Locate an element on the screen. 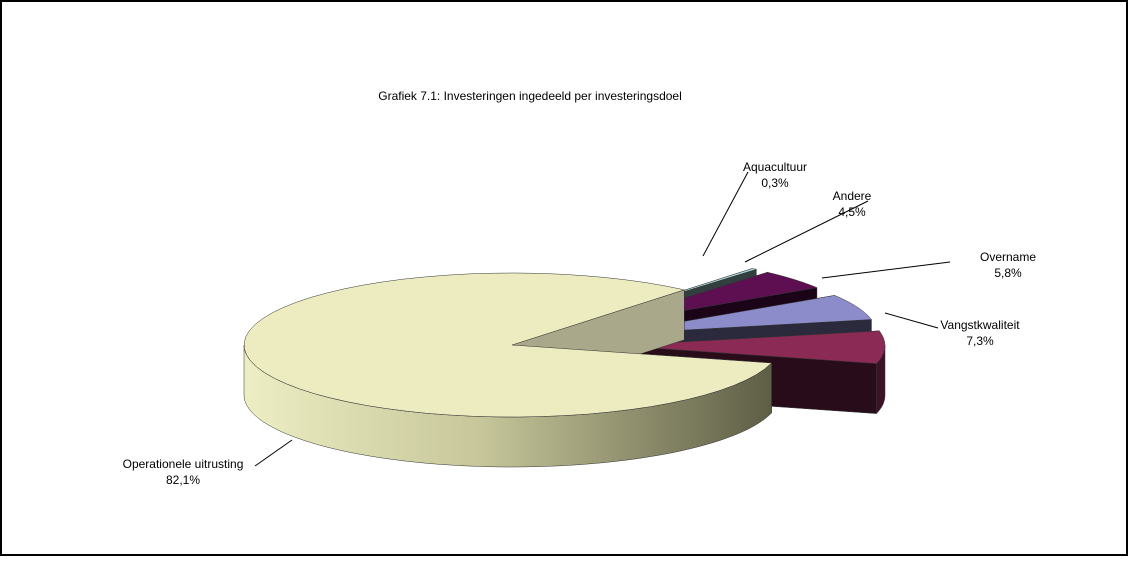  slice-value-label: 7,3% is located at coordinates (980, 341).